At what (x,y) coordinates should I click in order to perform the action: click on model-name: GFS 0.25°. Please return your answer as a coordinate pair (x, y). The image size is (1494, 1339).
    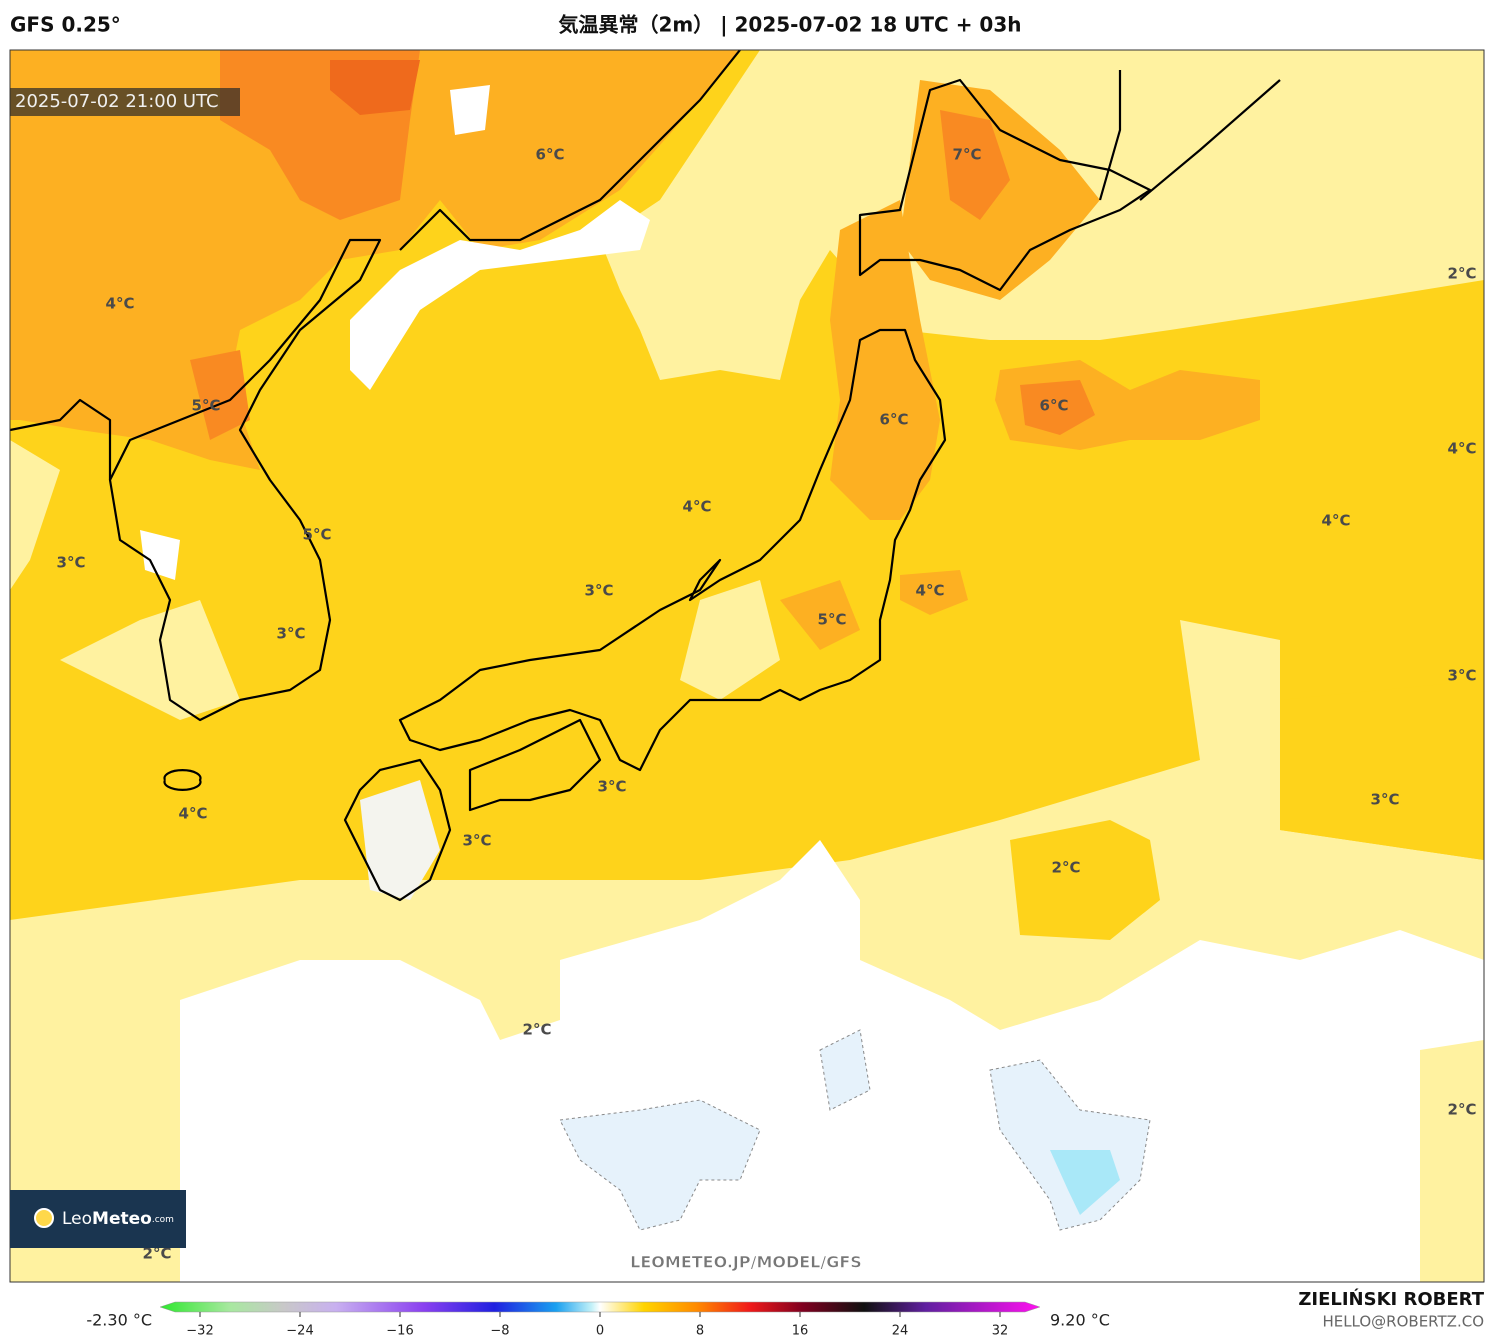
    Looking at the image, I should click on (65, 25).